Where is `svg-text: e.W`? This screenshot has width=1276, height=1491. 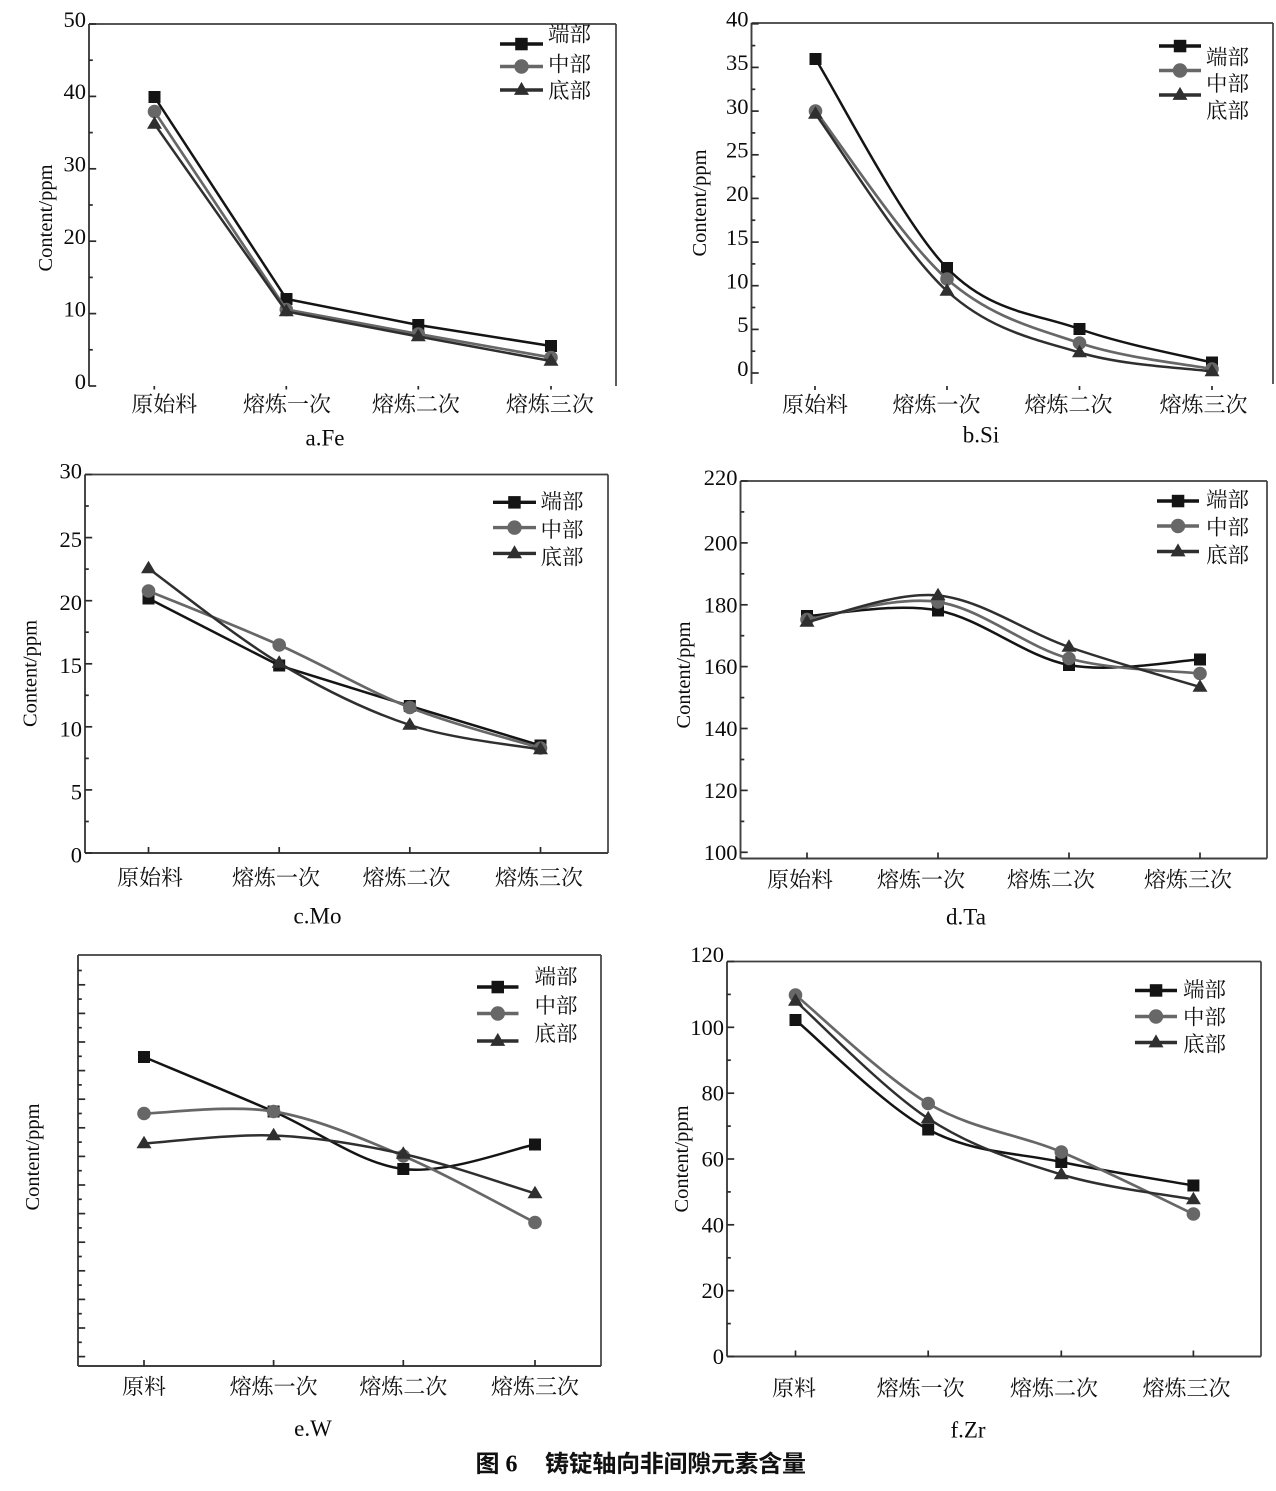 svg-text: e.W is located at coordinates (313, 1428).